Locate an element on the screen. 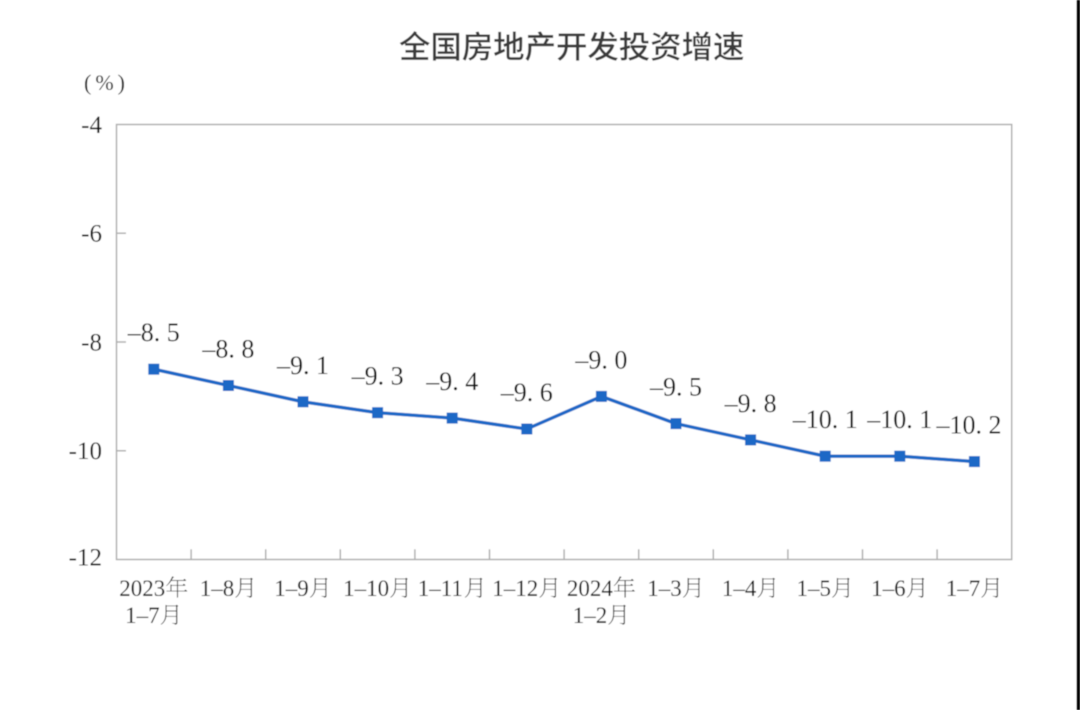 The image size is (1080, 710). svg-text: 1–11 is located at coordinates (440, 588).